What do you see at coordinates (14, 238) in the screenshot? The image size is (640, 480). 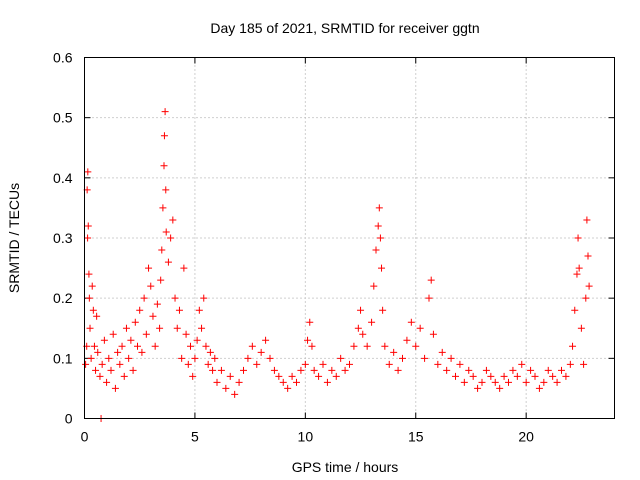 I see `y-axis-label: SRMTID / TECUs` at bounding box center [14, 238].